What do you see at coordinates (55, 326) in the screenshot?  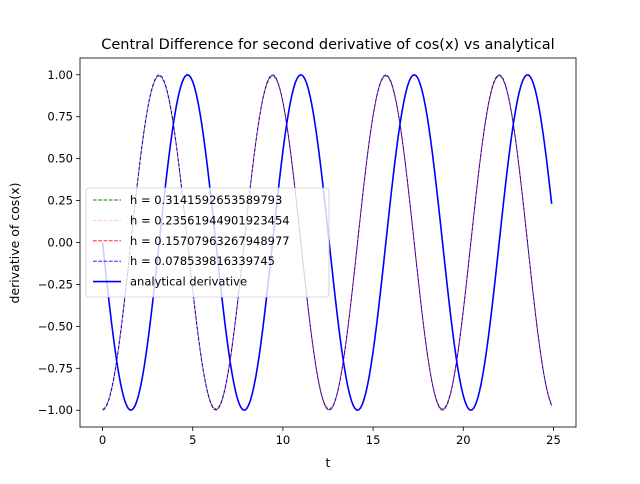 I see `y-tick-label: −0.50` at bounding box center [55, 326].